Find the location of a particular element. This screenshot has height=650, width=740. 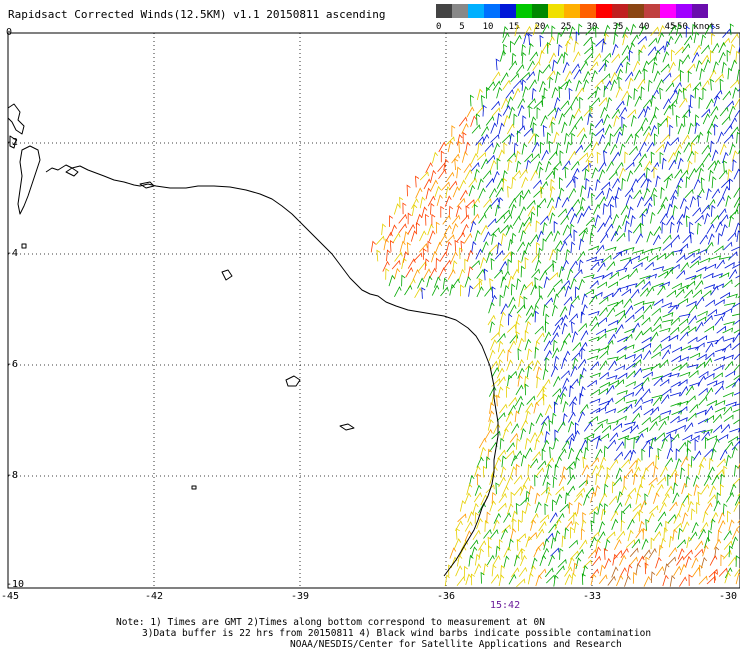

longitude-label: -33 is located at coordinates (592, 596).